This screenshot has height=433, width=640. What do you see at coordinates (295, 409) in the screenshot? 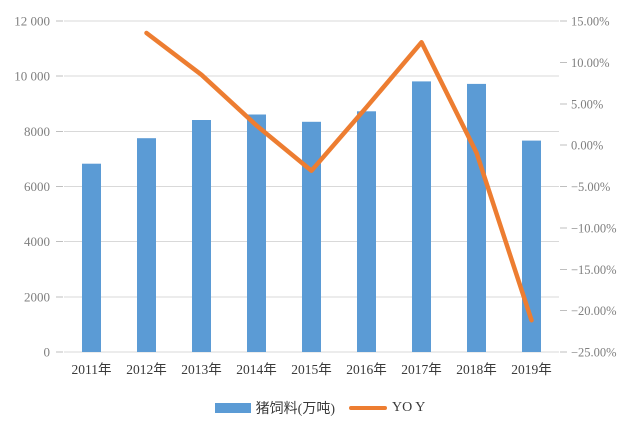
I see `legend-label-feed: 猪饲料(万吨)` at bounding box center [295, 409].